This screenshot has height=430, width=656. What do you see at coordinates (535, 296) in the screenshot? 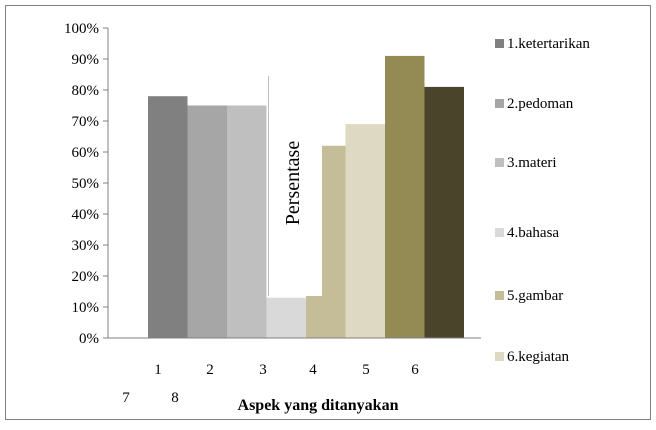
I see `legend-label: 5.gambar` at bounding box center [535, 296].